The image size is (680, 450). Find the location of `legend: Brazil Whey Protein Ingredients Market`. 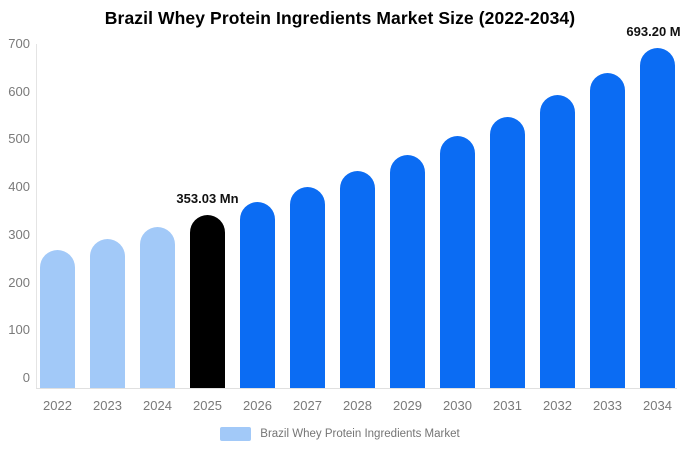

legend: Brazil Whey Protein Ingredients Market is located at coordinates (340, 434).